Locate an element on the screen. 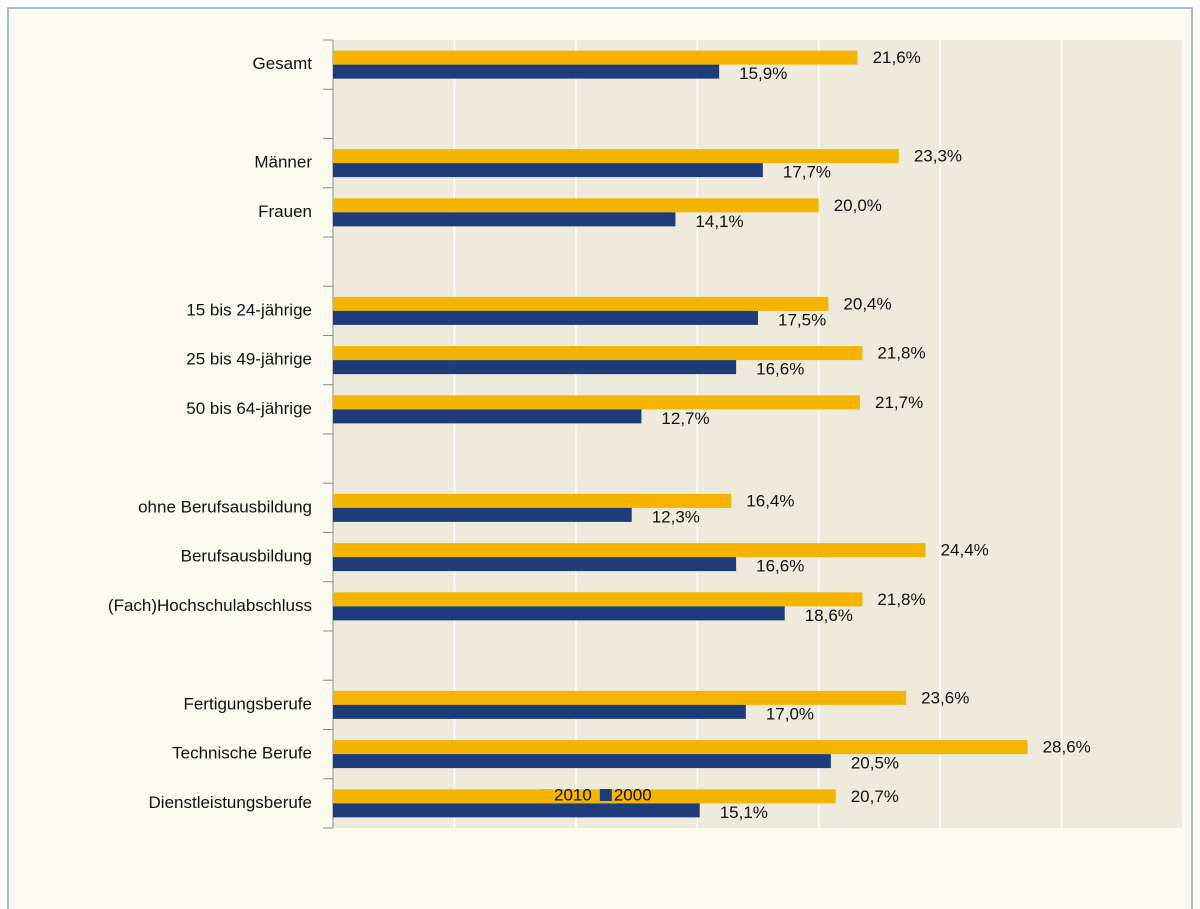  value-label: 28,6% is located at coordinates (1067, 747).